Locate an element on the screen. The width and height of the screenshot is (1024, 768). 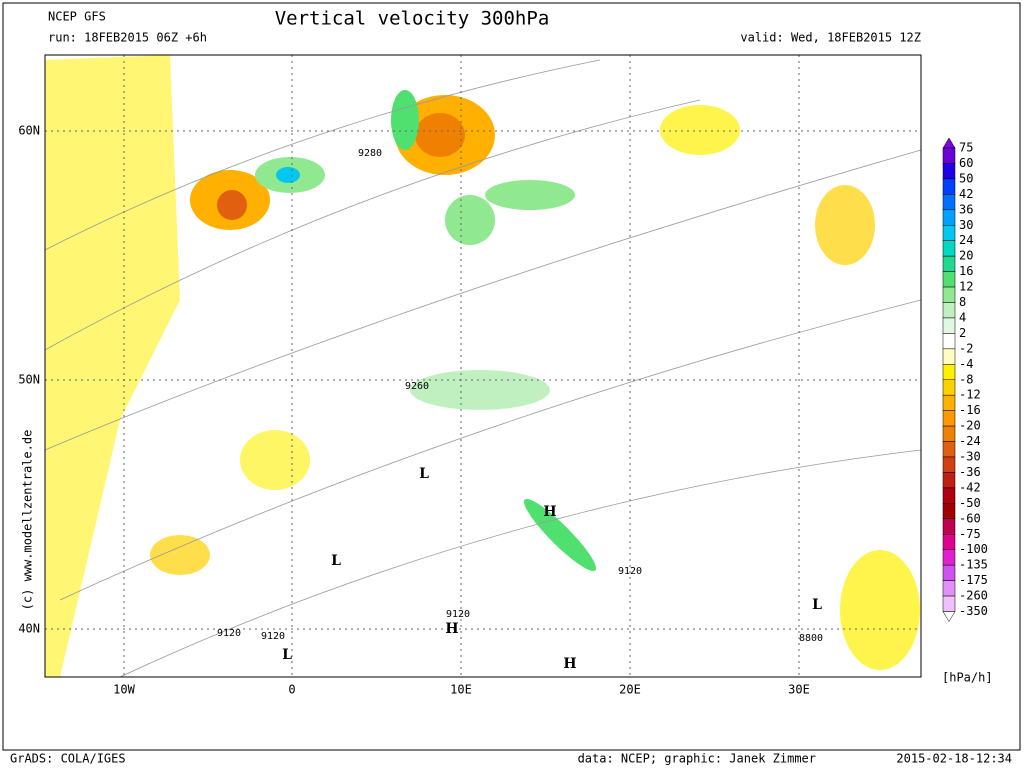
lat-label: 40N is located at coordinates (29, 629).